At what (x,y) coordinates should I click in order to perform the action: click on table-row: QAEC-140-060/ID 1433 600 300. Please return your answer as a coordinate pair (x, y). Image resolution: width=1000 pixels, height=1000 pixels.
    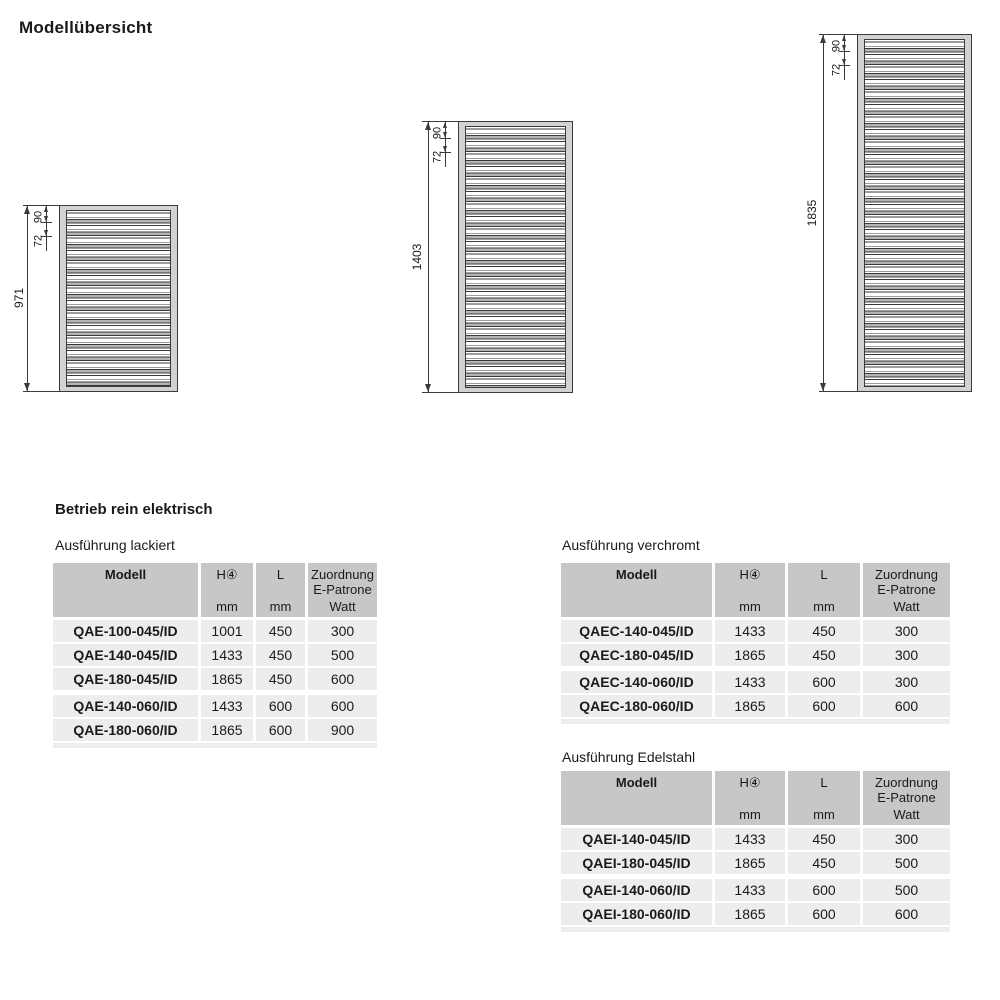
    Looking at the image, I should click on (755, 682).